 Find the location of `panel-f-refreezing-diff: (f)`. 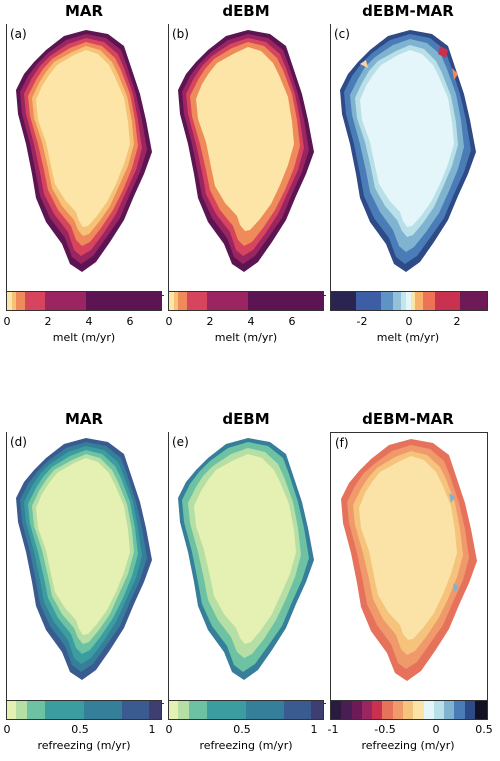

panel-f-refreezing-diff: (f) is located at coordinates (409, 568).